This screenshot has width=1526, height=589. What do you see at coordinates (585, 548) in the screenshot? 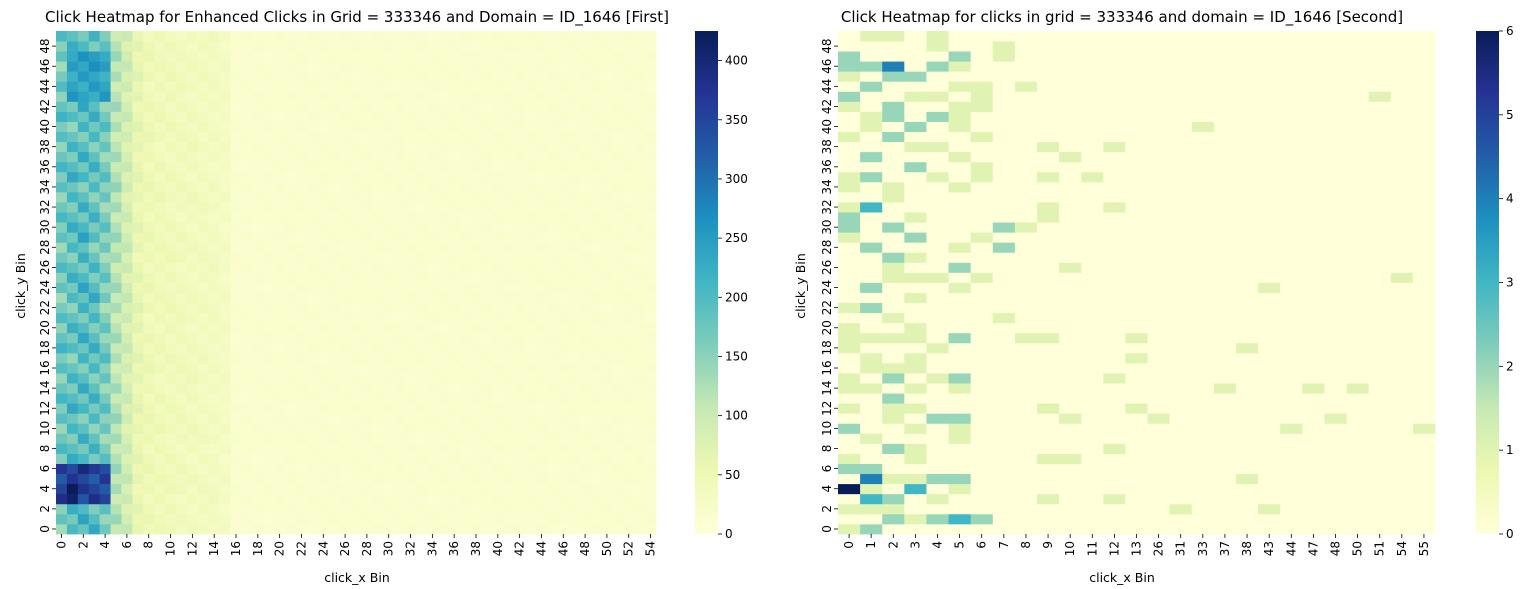
I see `x-tick-label: 48` at bounding box center [585, 548].